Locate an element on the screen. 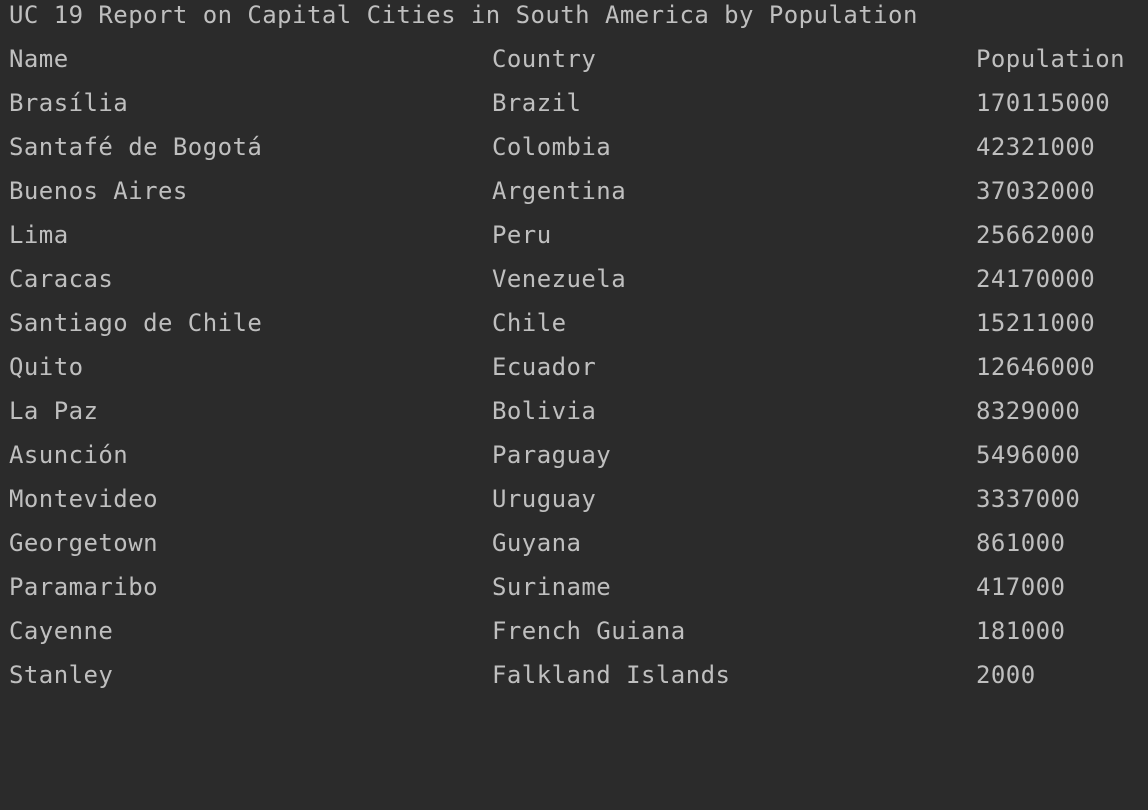 This screenshot has width=1148, height=810. cell-population: 170115000 is located at coordinates (1043, 103).